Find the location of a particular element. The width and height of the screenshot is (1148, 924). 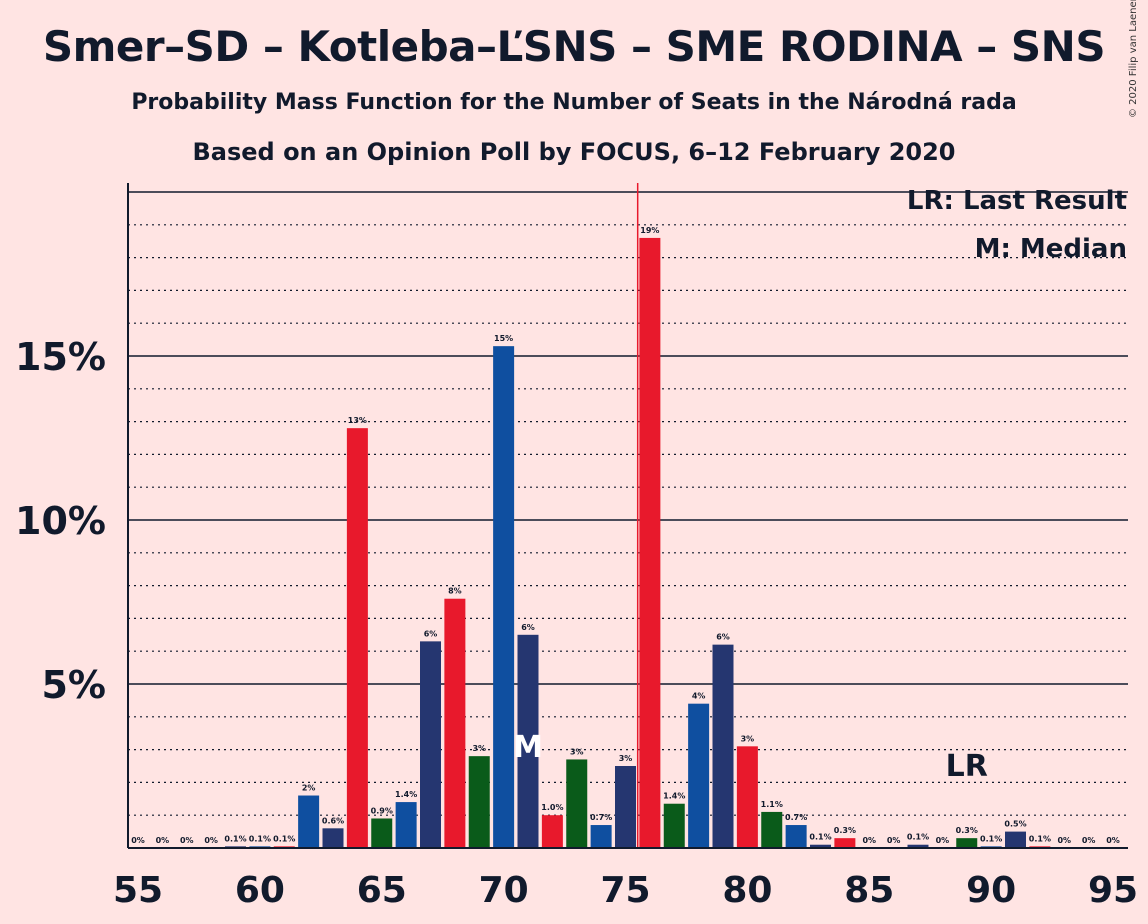

bar-value-label: 1.0% is located at coordinates (552, 807).